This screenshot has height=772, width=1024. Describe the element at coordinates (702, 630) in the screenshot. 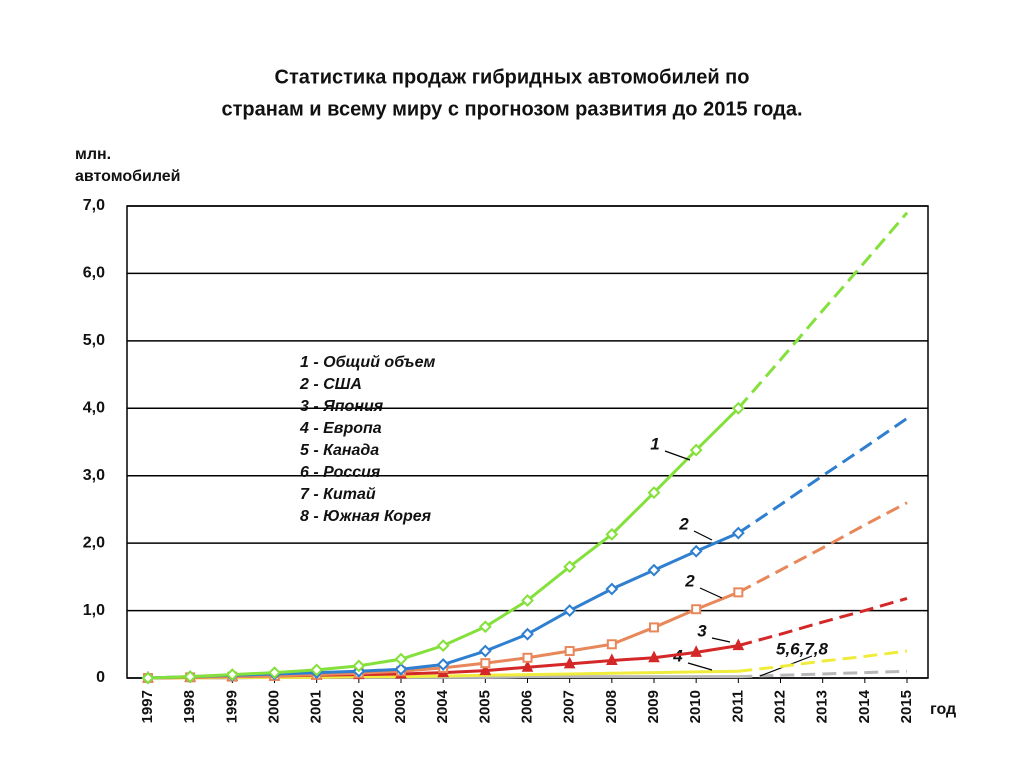

I see `series-label: 3` at that location.